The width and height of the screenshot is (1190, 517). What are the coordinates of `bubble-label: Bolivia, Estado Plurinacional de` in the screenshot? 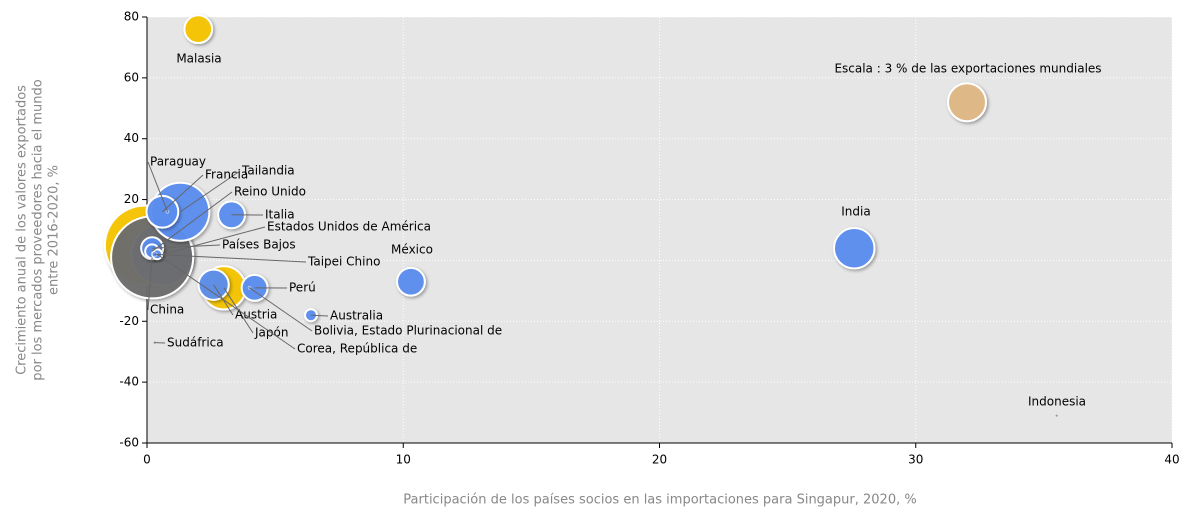 It's located at (408, 331).